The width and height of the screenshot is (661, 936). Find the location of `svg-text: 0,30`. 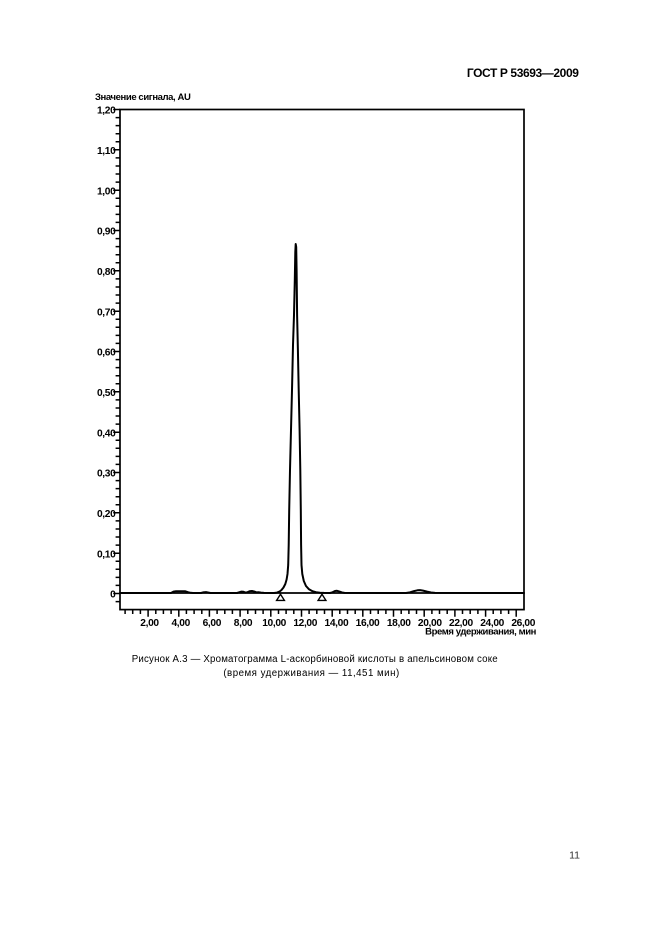

svg-text: 0,30 is located at coordinates (106, 474).